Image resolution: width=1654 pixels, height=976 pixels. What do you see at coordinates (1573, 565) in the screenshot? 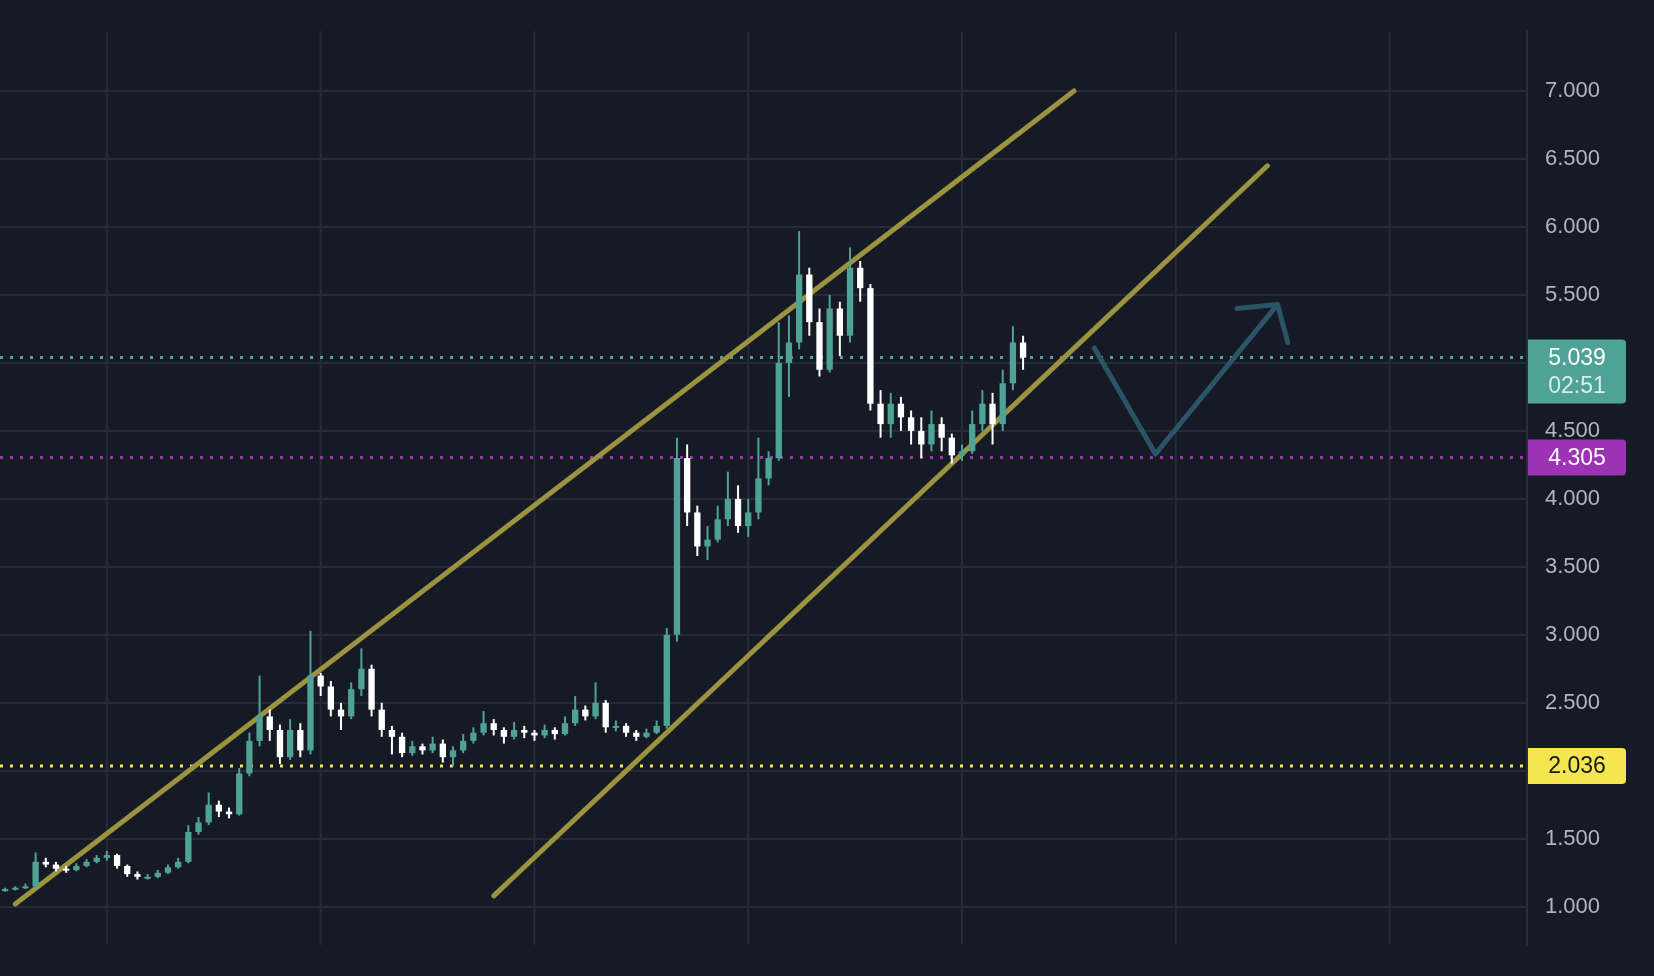
I see `y-tick-label: 3.500` at bounding box center [1573, 565].